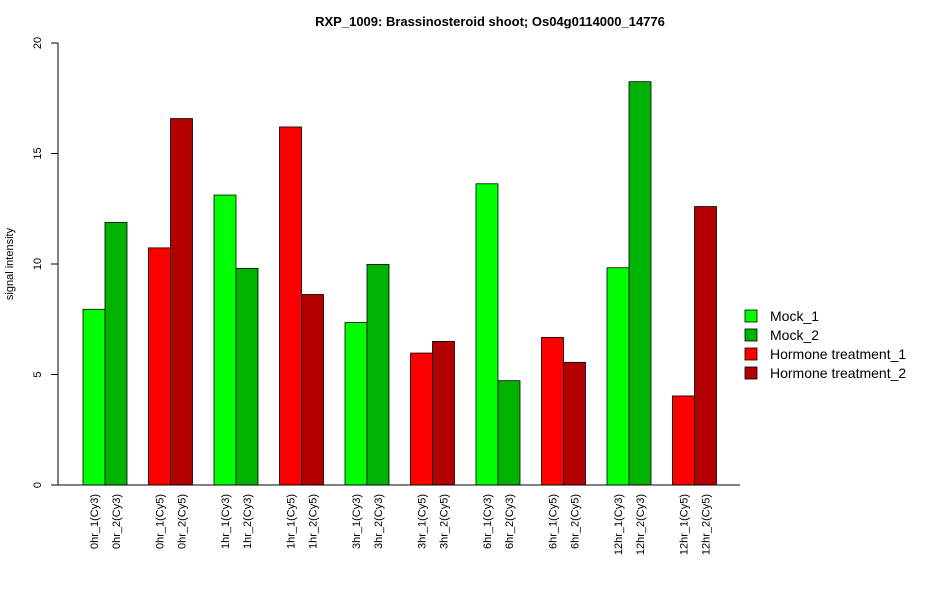 This screenshot has height=600, width=950. Describe the element at coordinates (38, 485) in the screenshot. I see `y-tick-label: 0` at that location.